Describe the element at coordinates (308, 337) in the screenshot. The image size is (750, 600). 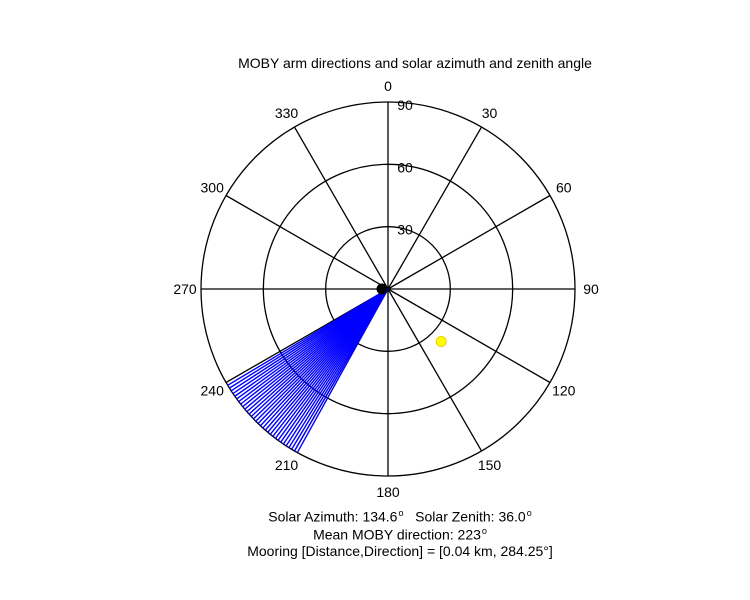
I see `arm-direction-line` at that location.